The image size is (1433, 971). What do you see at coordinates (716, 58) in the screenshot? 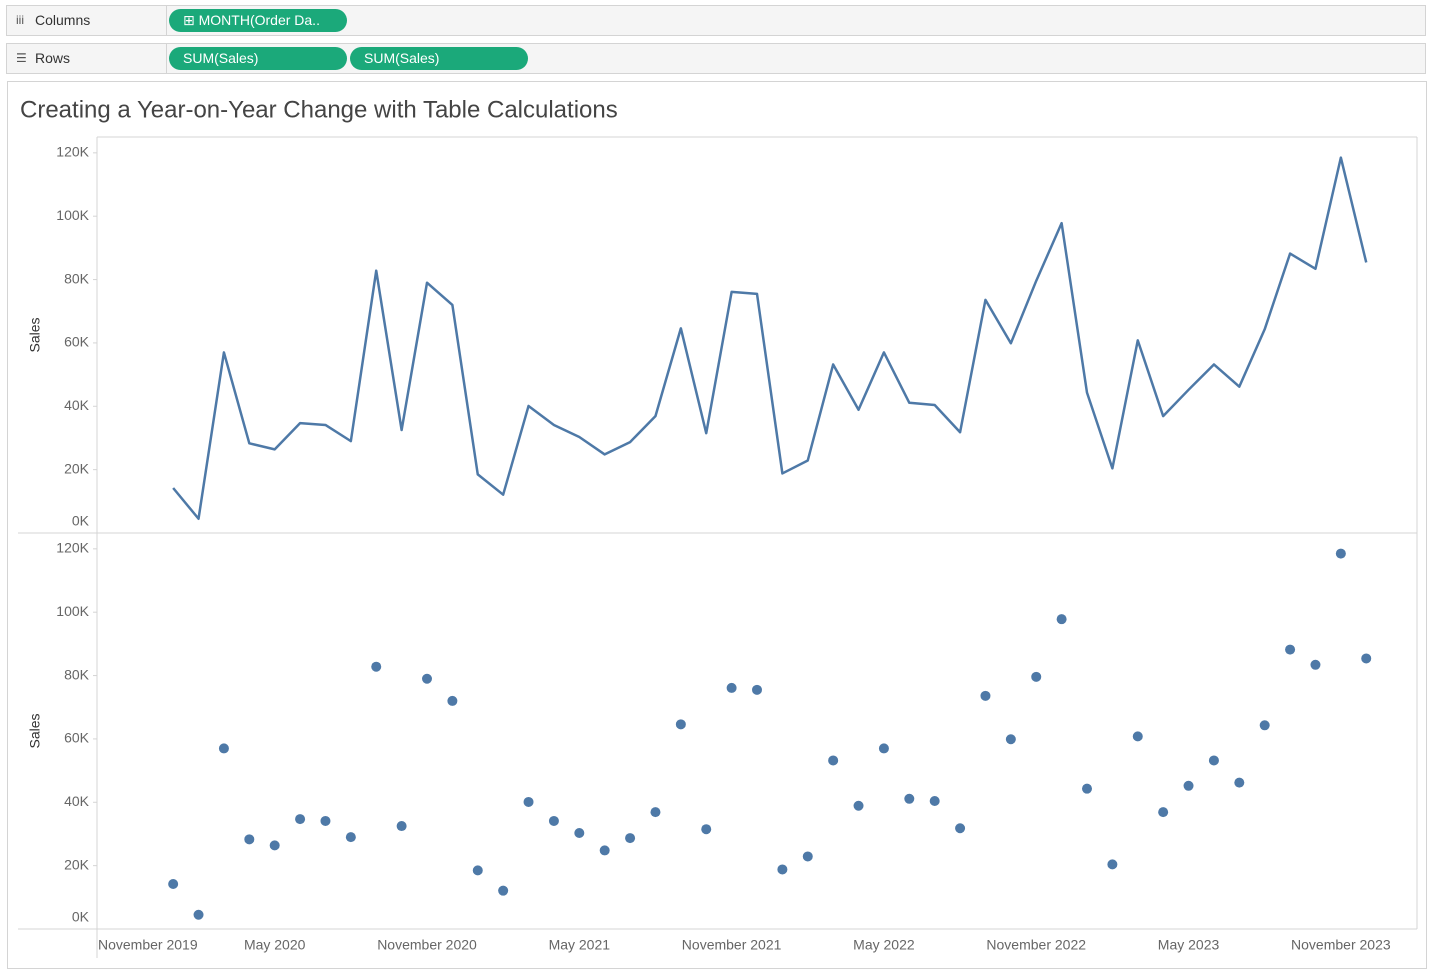
I see `rows-shelf: ☰ Rows SUM(Sales) SUM(Sales)` at bounding box center [716, 58].